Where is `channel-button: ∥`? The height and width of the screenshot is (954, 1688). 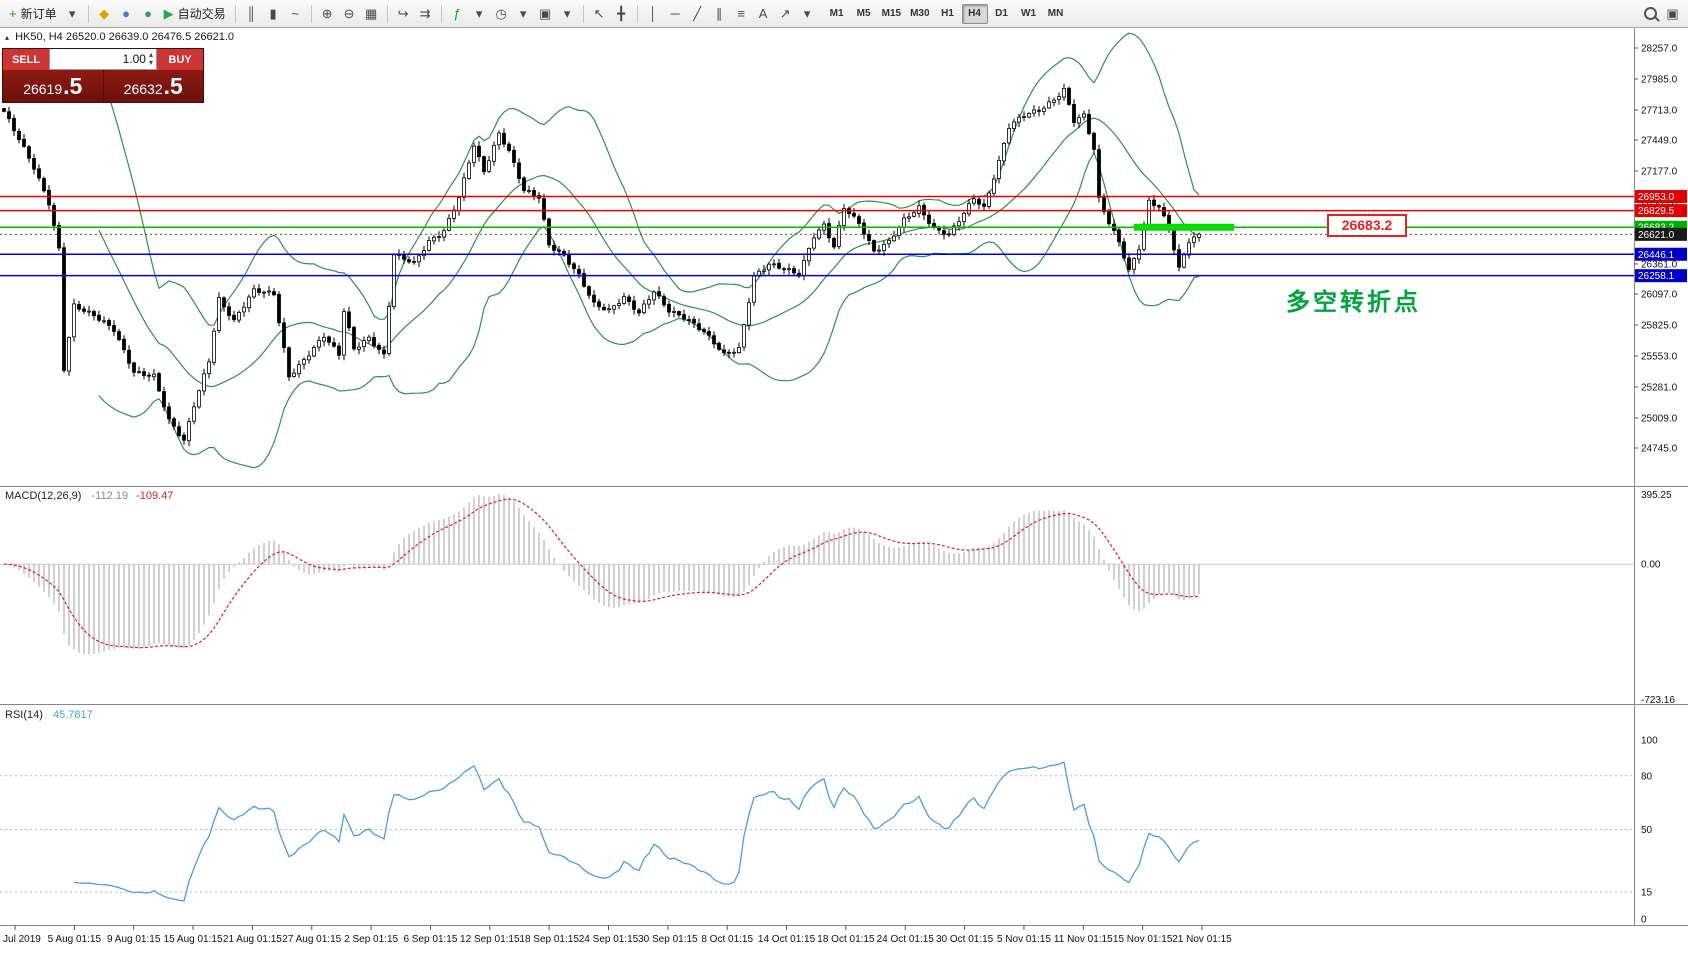 channel-button: ∥ is located at coordinates (719, 14).